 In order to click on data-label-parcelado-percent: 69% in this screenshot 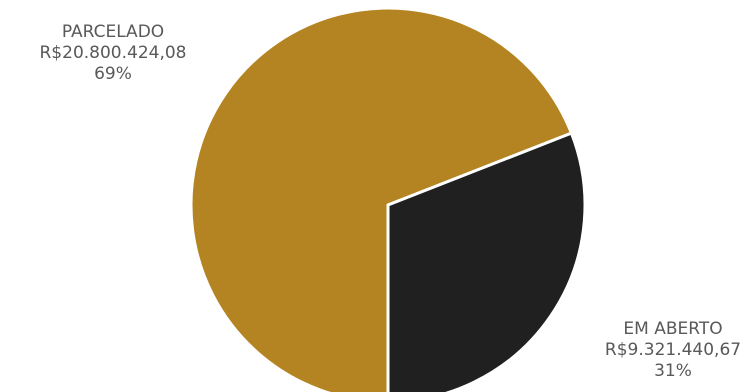, I will do `click(113, 74)`.